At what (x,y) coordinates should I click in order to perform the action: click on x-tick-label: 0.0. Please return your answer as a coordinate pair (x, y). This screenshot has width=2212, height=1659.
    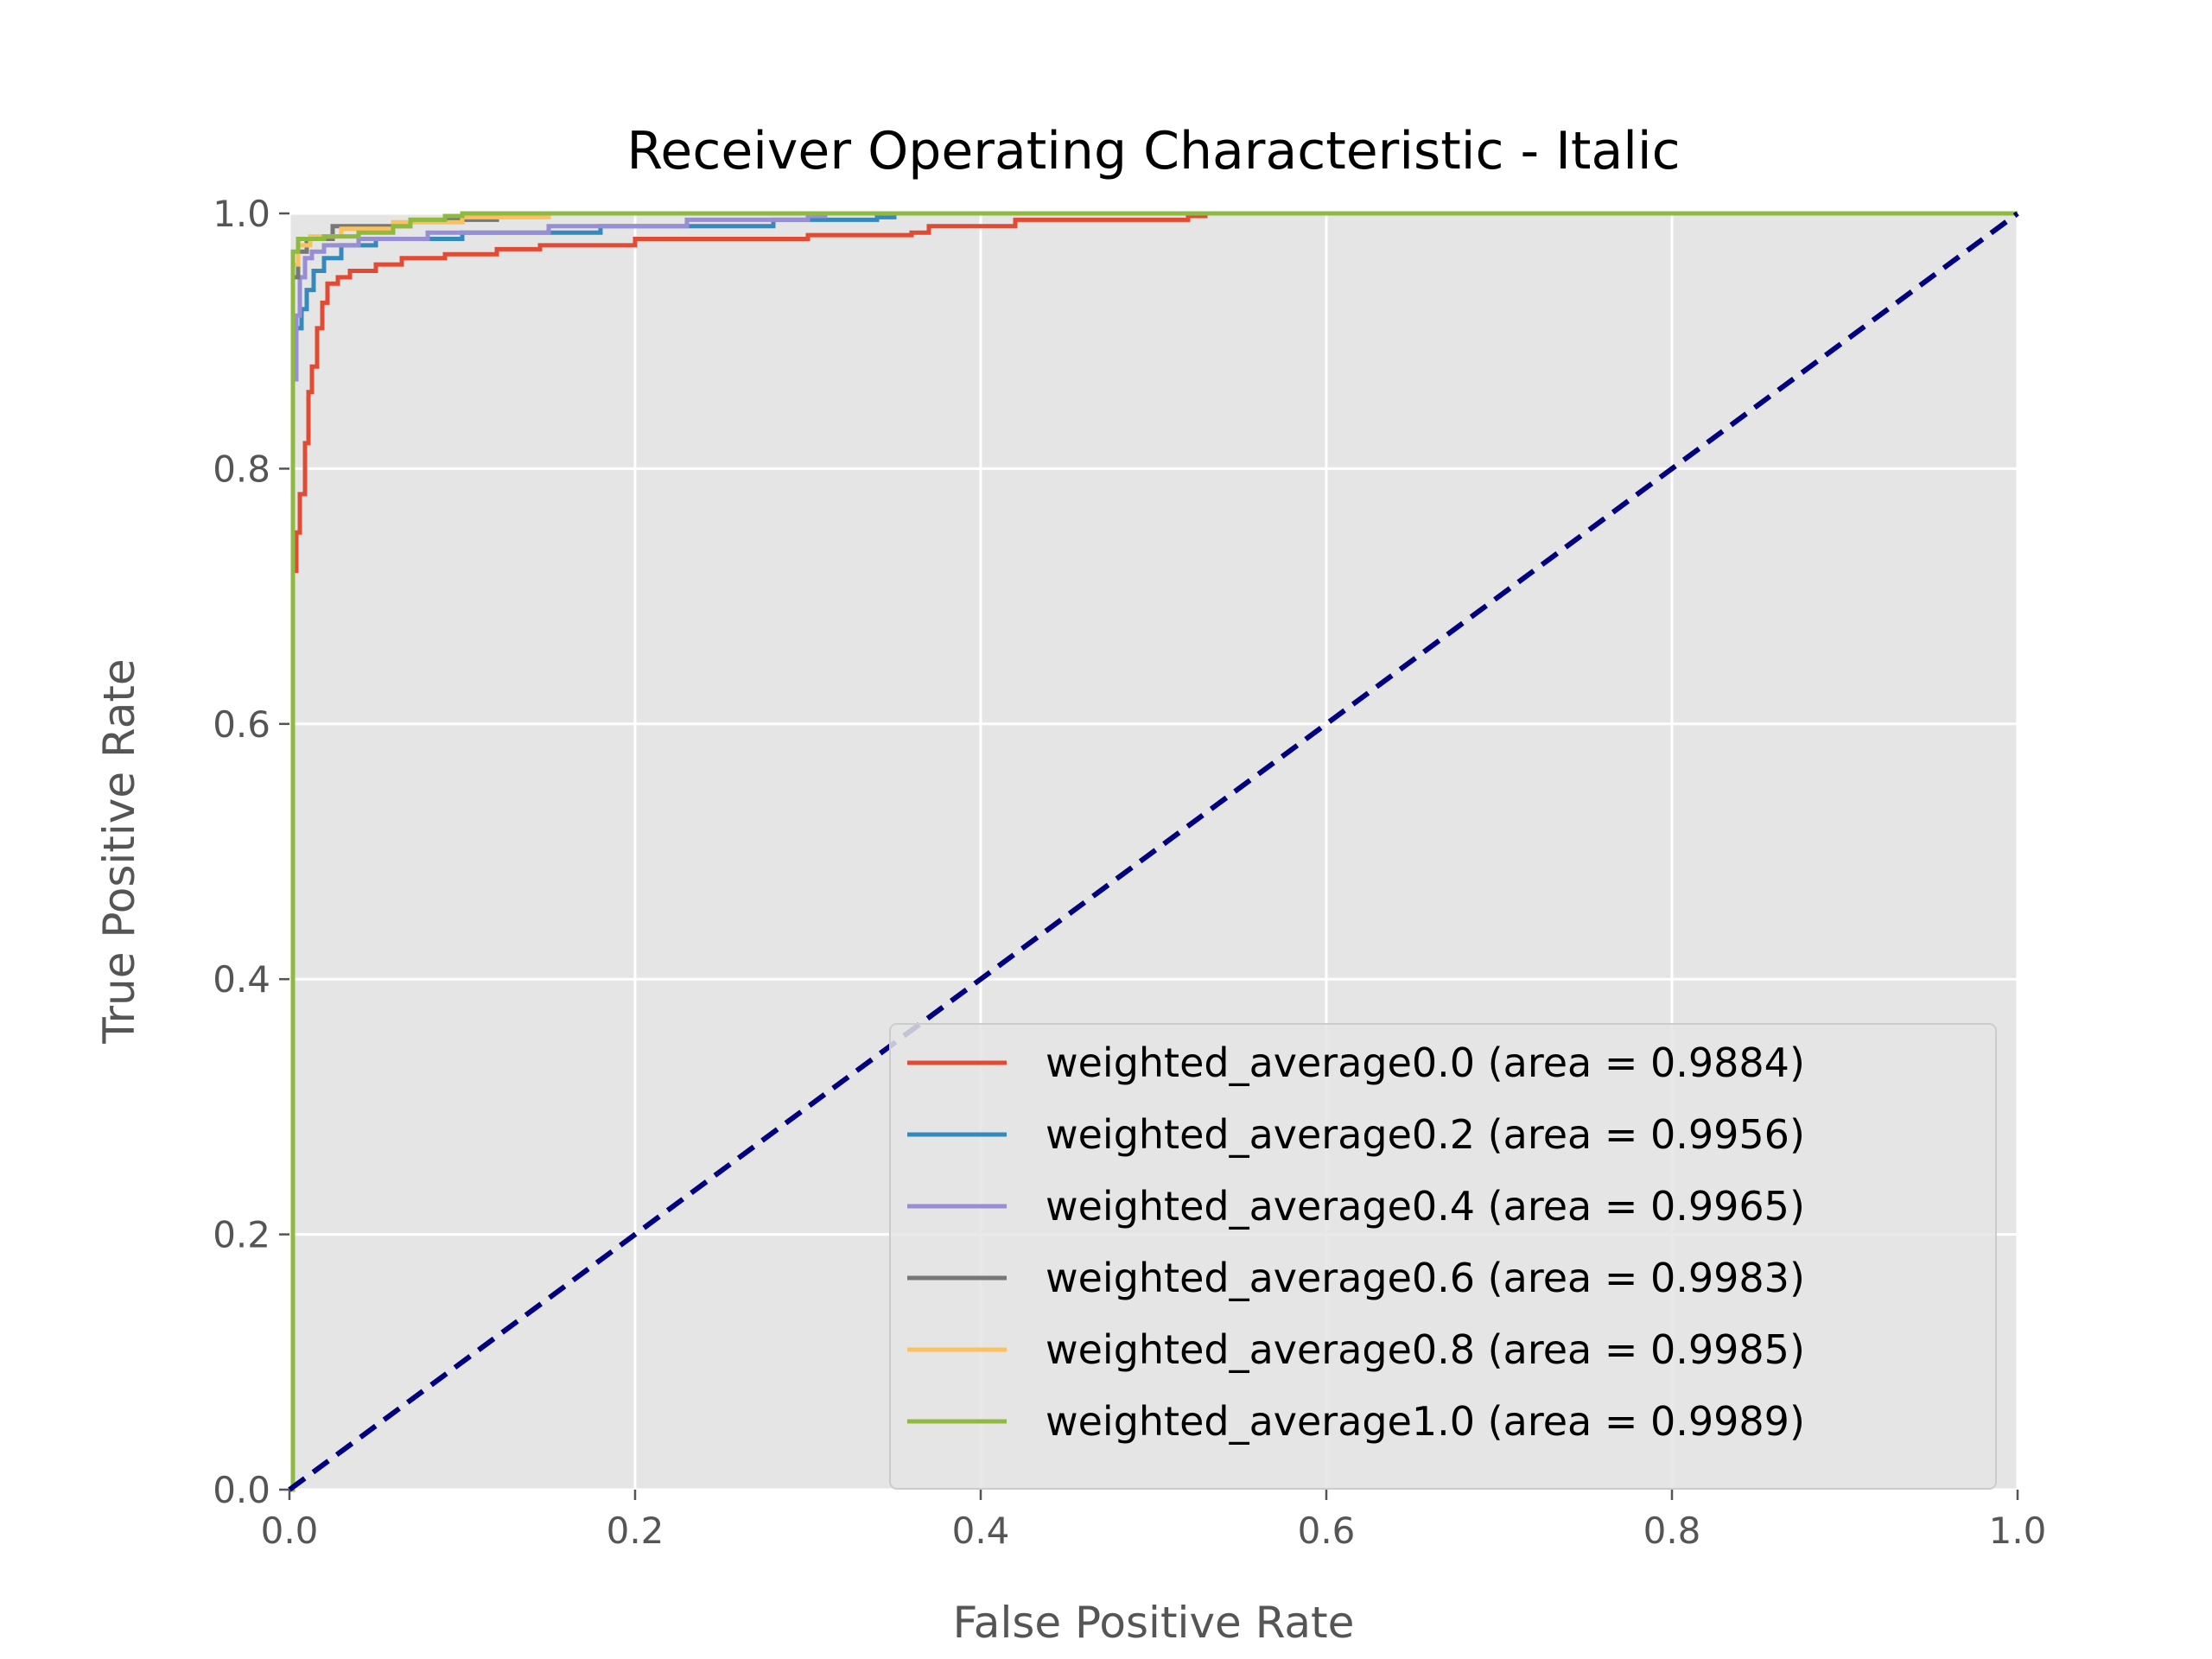
    Looking at the image, I should click on (290, 1531).